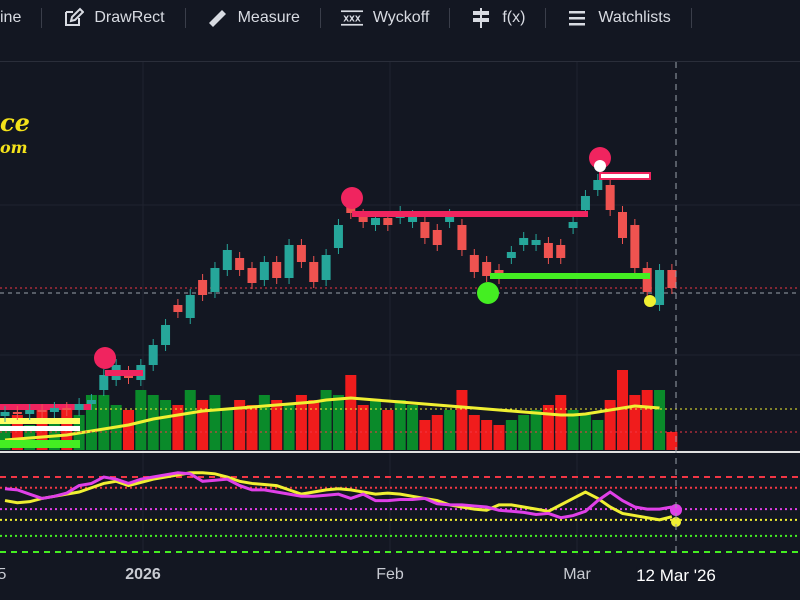 Image resolution: width=800 pixels, height=600 pixels. Describe the element at coordinates (634, 17) in the screenshot. I see `tool-watchlists-label: Watchlists` at that location.